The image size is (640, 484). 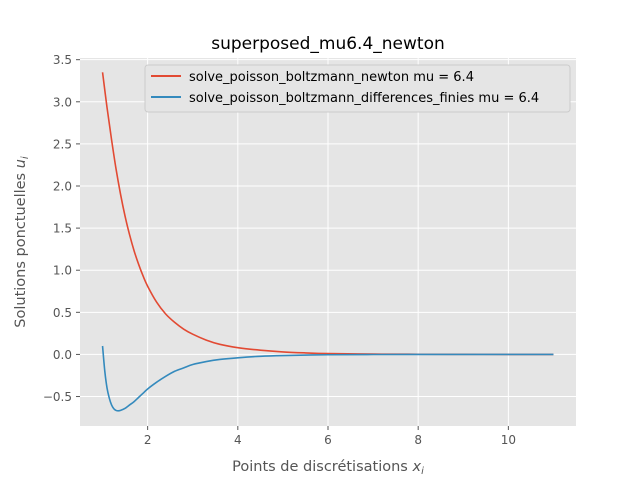 I want to click on y-tick-label: 1.5, so click(x=62, y=229).